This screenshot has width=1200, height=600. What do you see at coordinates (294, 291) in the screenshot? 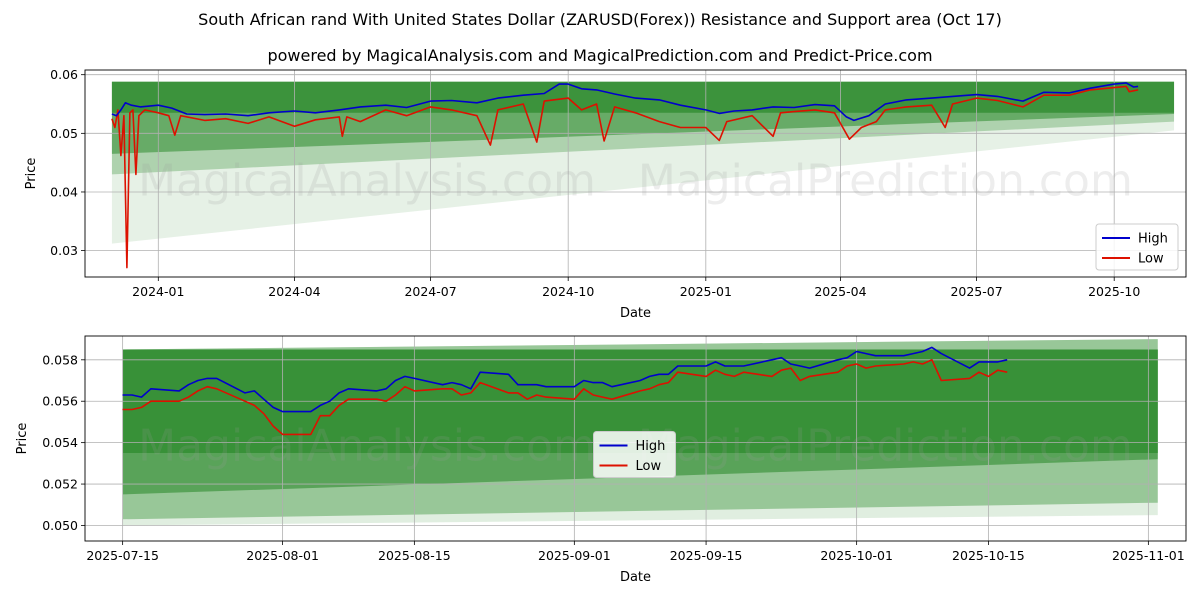
I see `x-tick-label: 2024-04` at bounding box center [294, 291].